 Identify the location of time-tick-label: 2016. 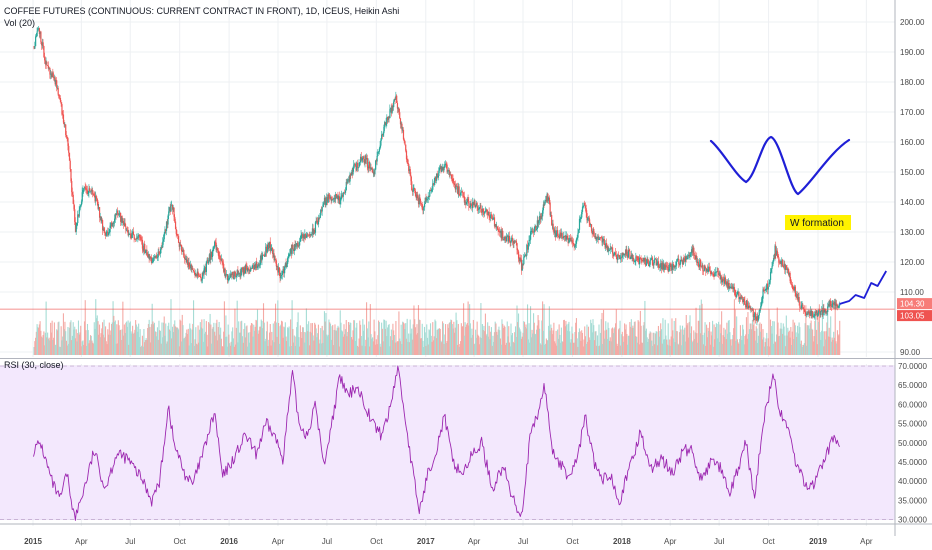
(229, 541).